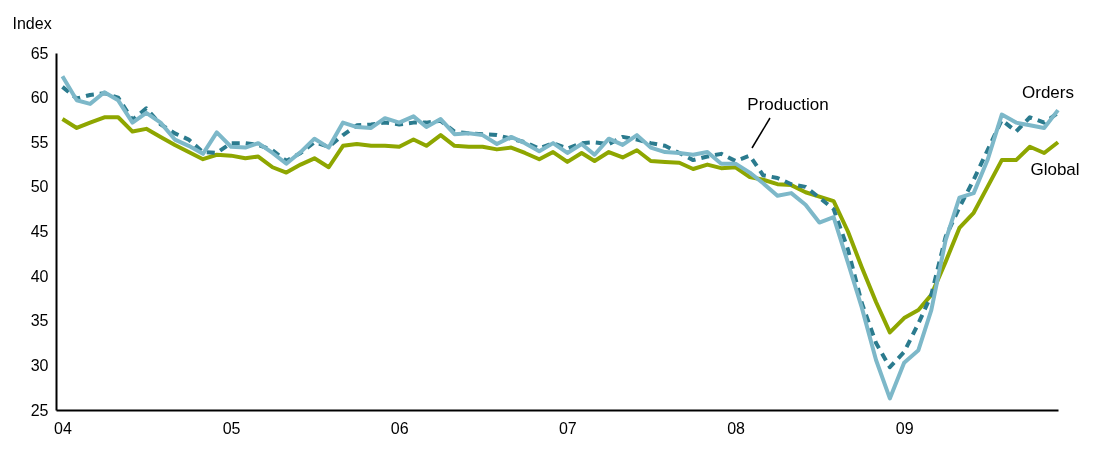 The image size is (1098, 451). What do you see at coordinates (904, 428) in the screenshot?
I see `x-tick-label: 09` at bounding box center [904, 428].